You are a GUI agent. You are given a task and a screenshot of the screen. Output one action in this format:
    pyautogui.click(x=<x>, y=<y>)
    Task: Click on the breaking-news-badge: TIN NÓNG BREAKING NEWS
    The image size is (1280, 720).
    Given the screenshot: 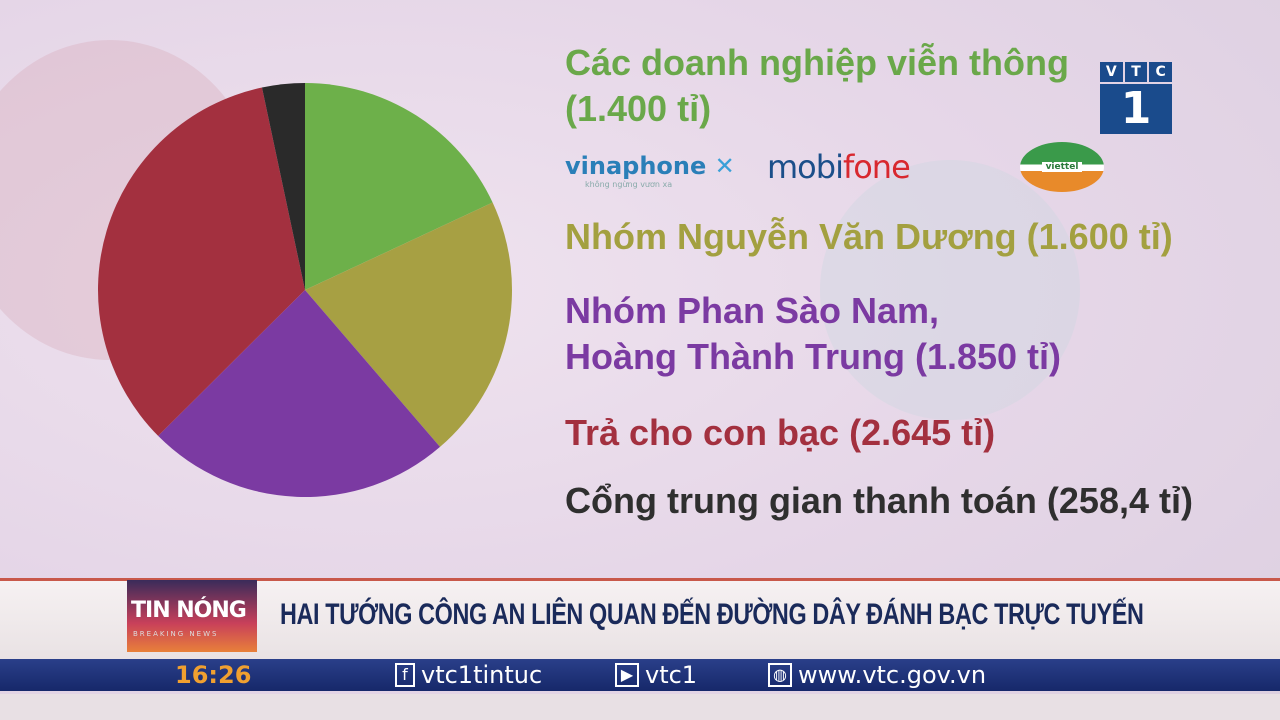 What is the action you would take?
    pyautogui.click(x=192, y=616)
    